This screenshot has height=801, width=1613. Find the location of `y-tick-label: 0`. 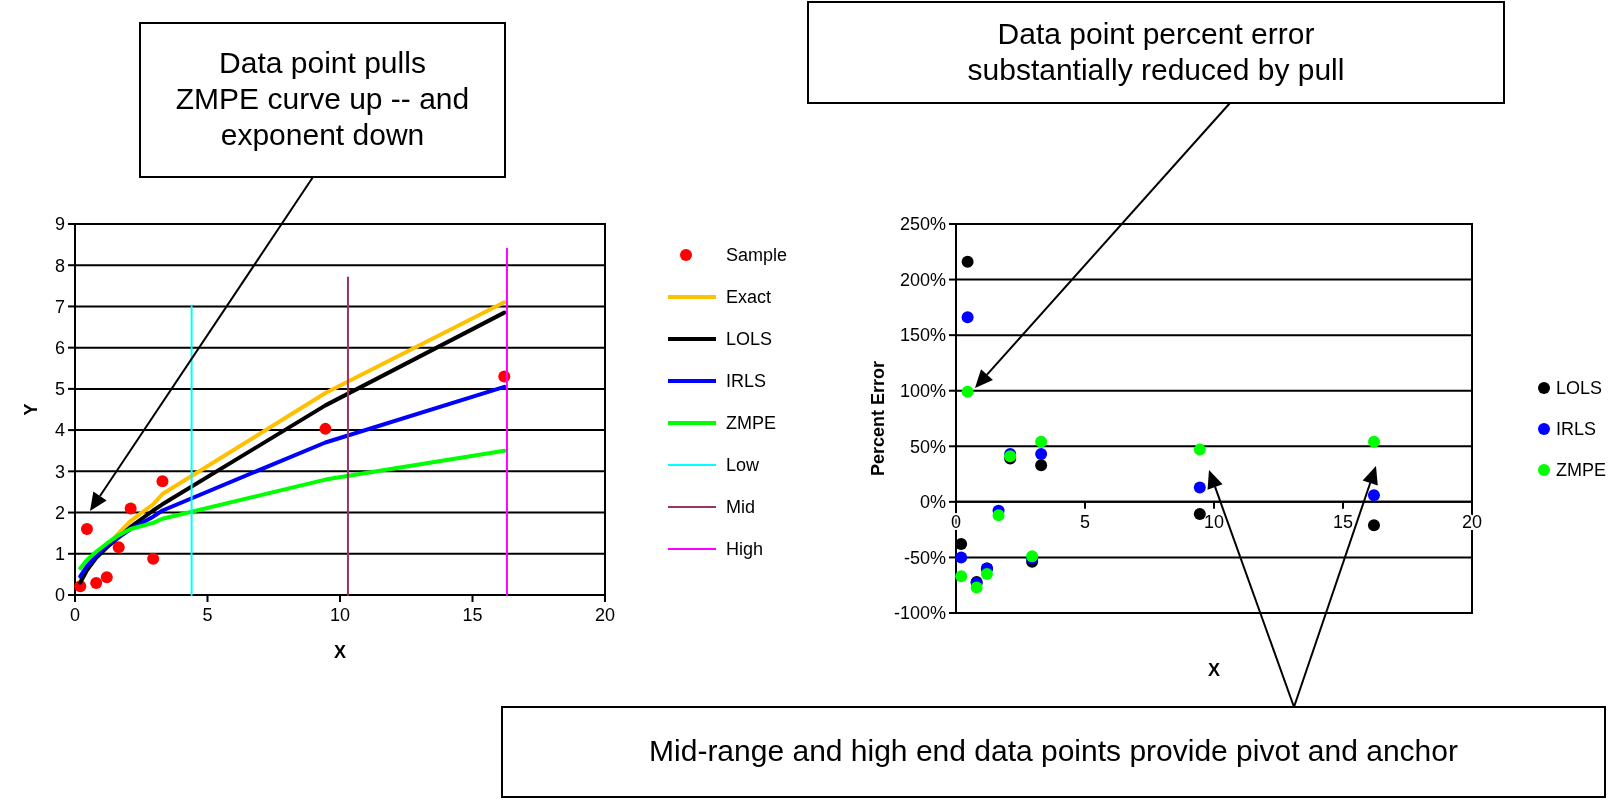

y-tick-label: 0 is located at coordinates (59, 595).